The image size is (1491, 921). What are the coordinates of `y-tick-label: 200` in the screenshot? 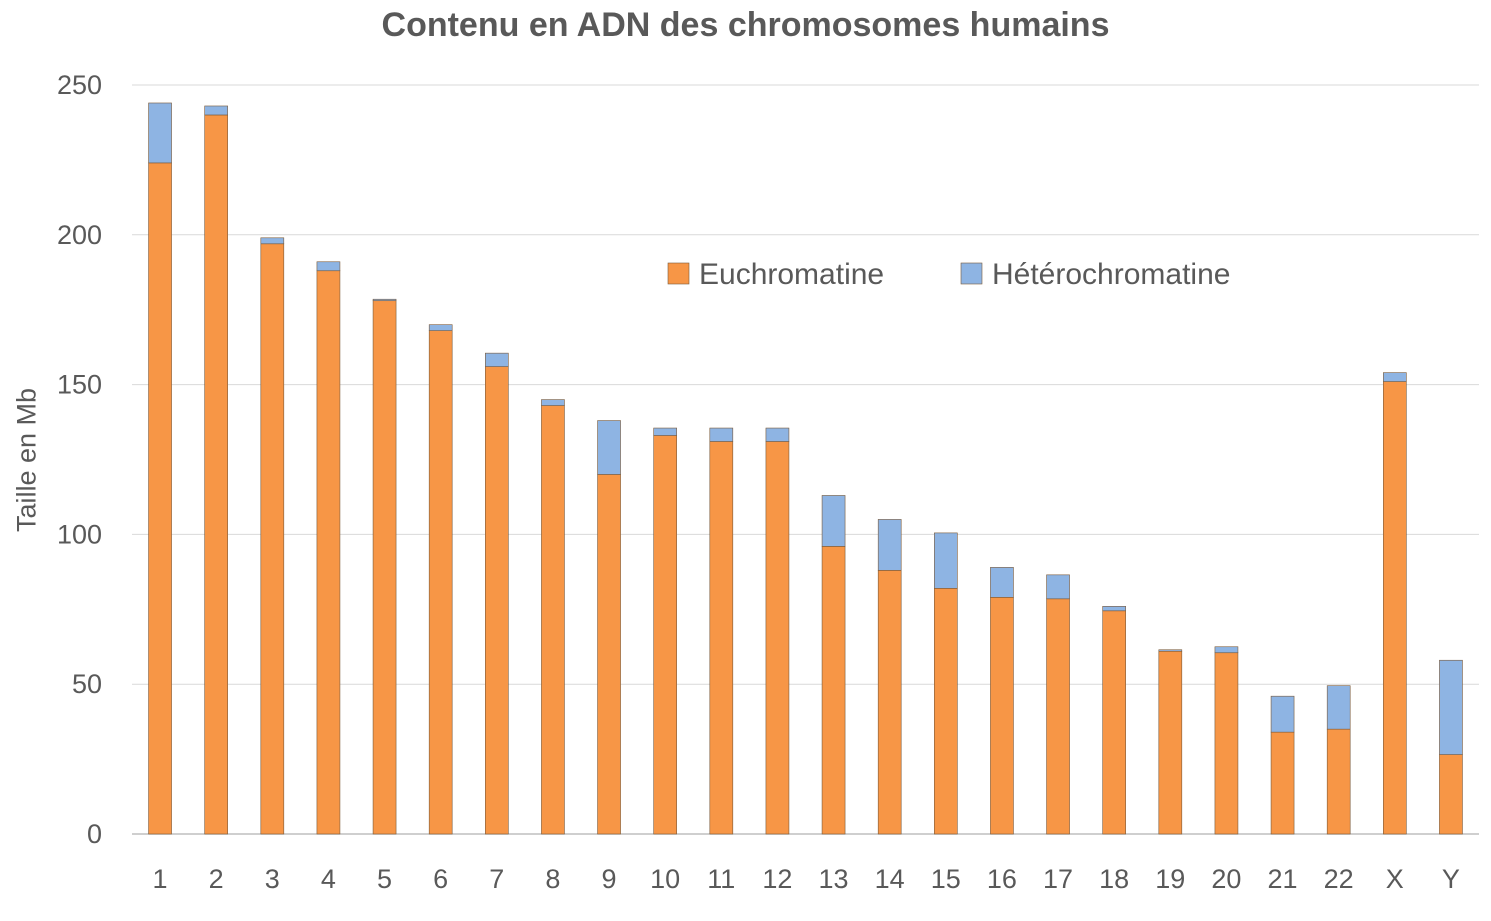 It's located at (79, 235).